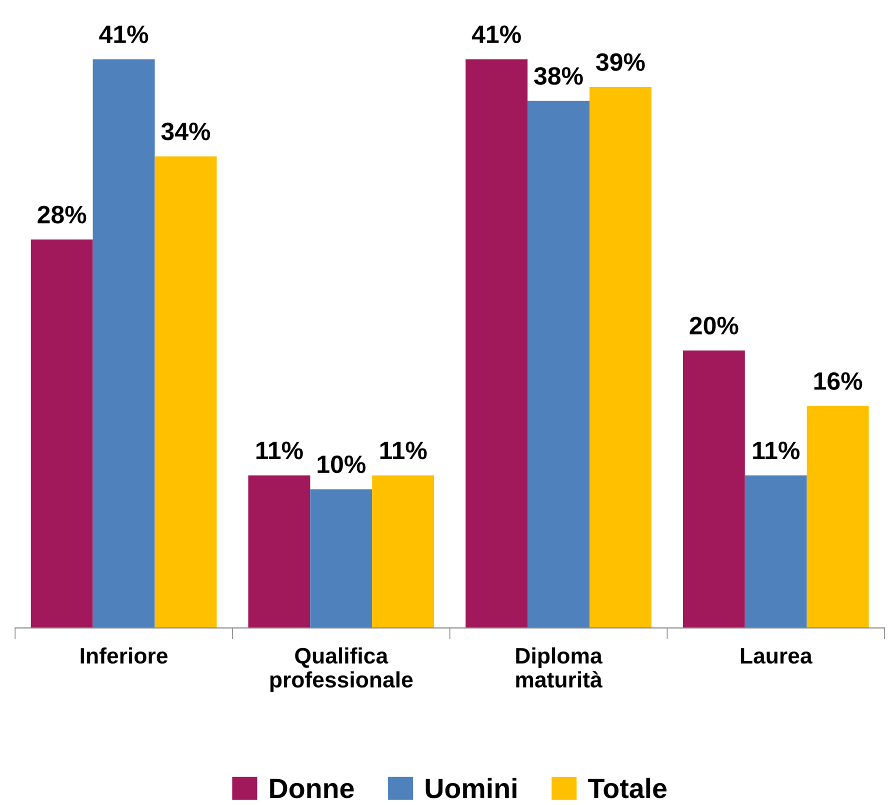 The width and height of the screenshot is (889, 805). I want to click on data-label: 39%, so click(620, 62).